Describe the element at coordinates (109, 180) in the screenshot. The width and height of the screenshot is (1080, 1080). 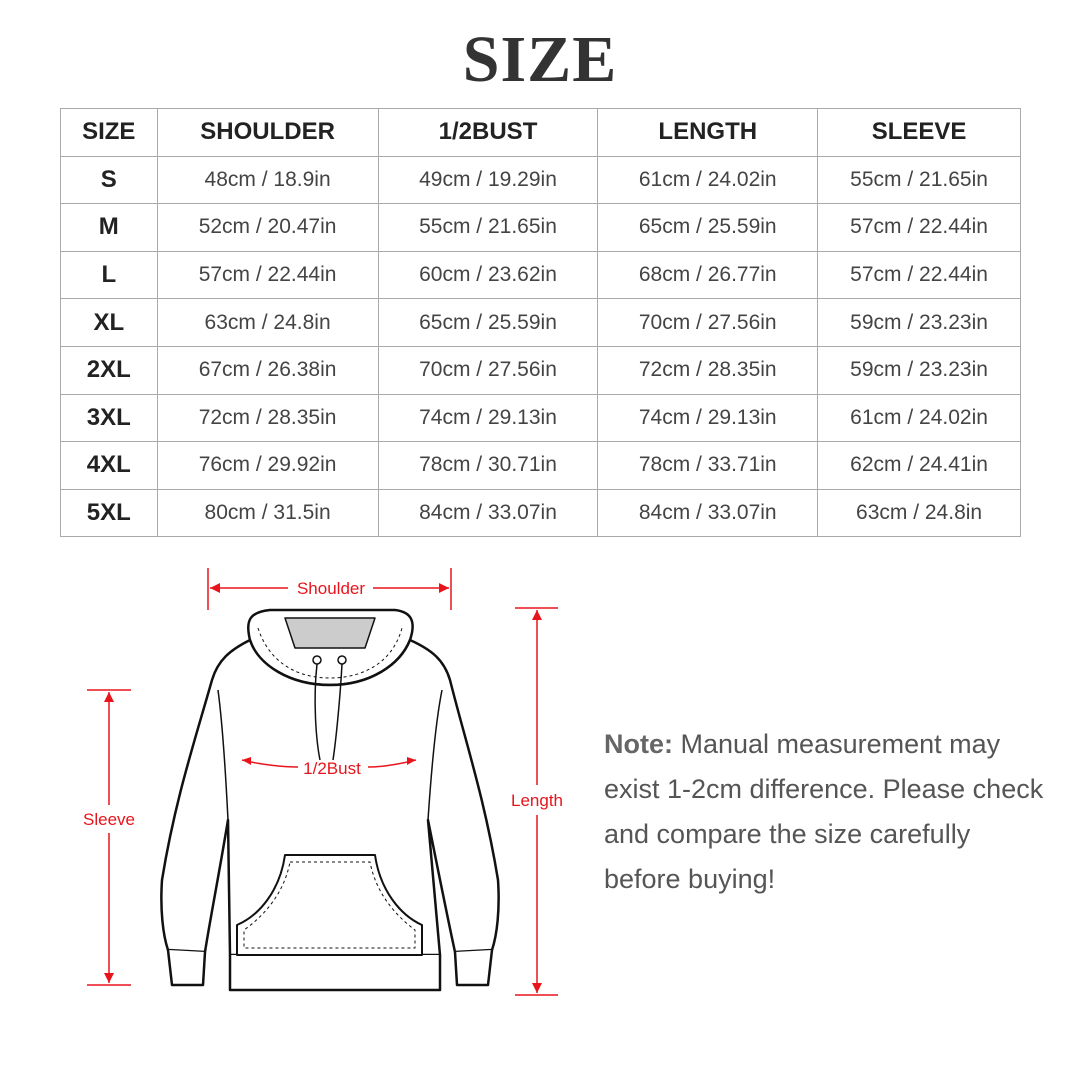
I see `size-cell: S` at that location.